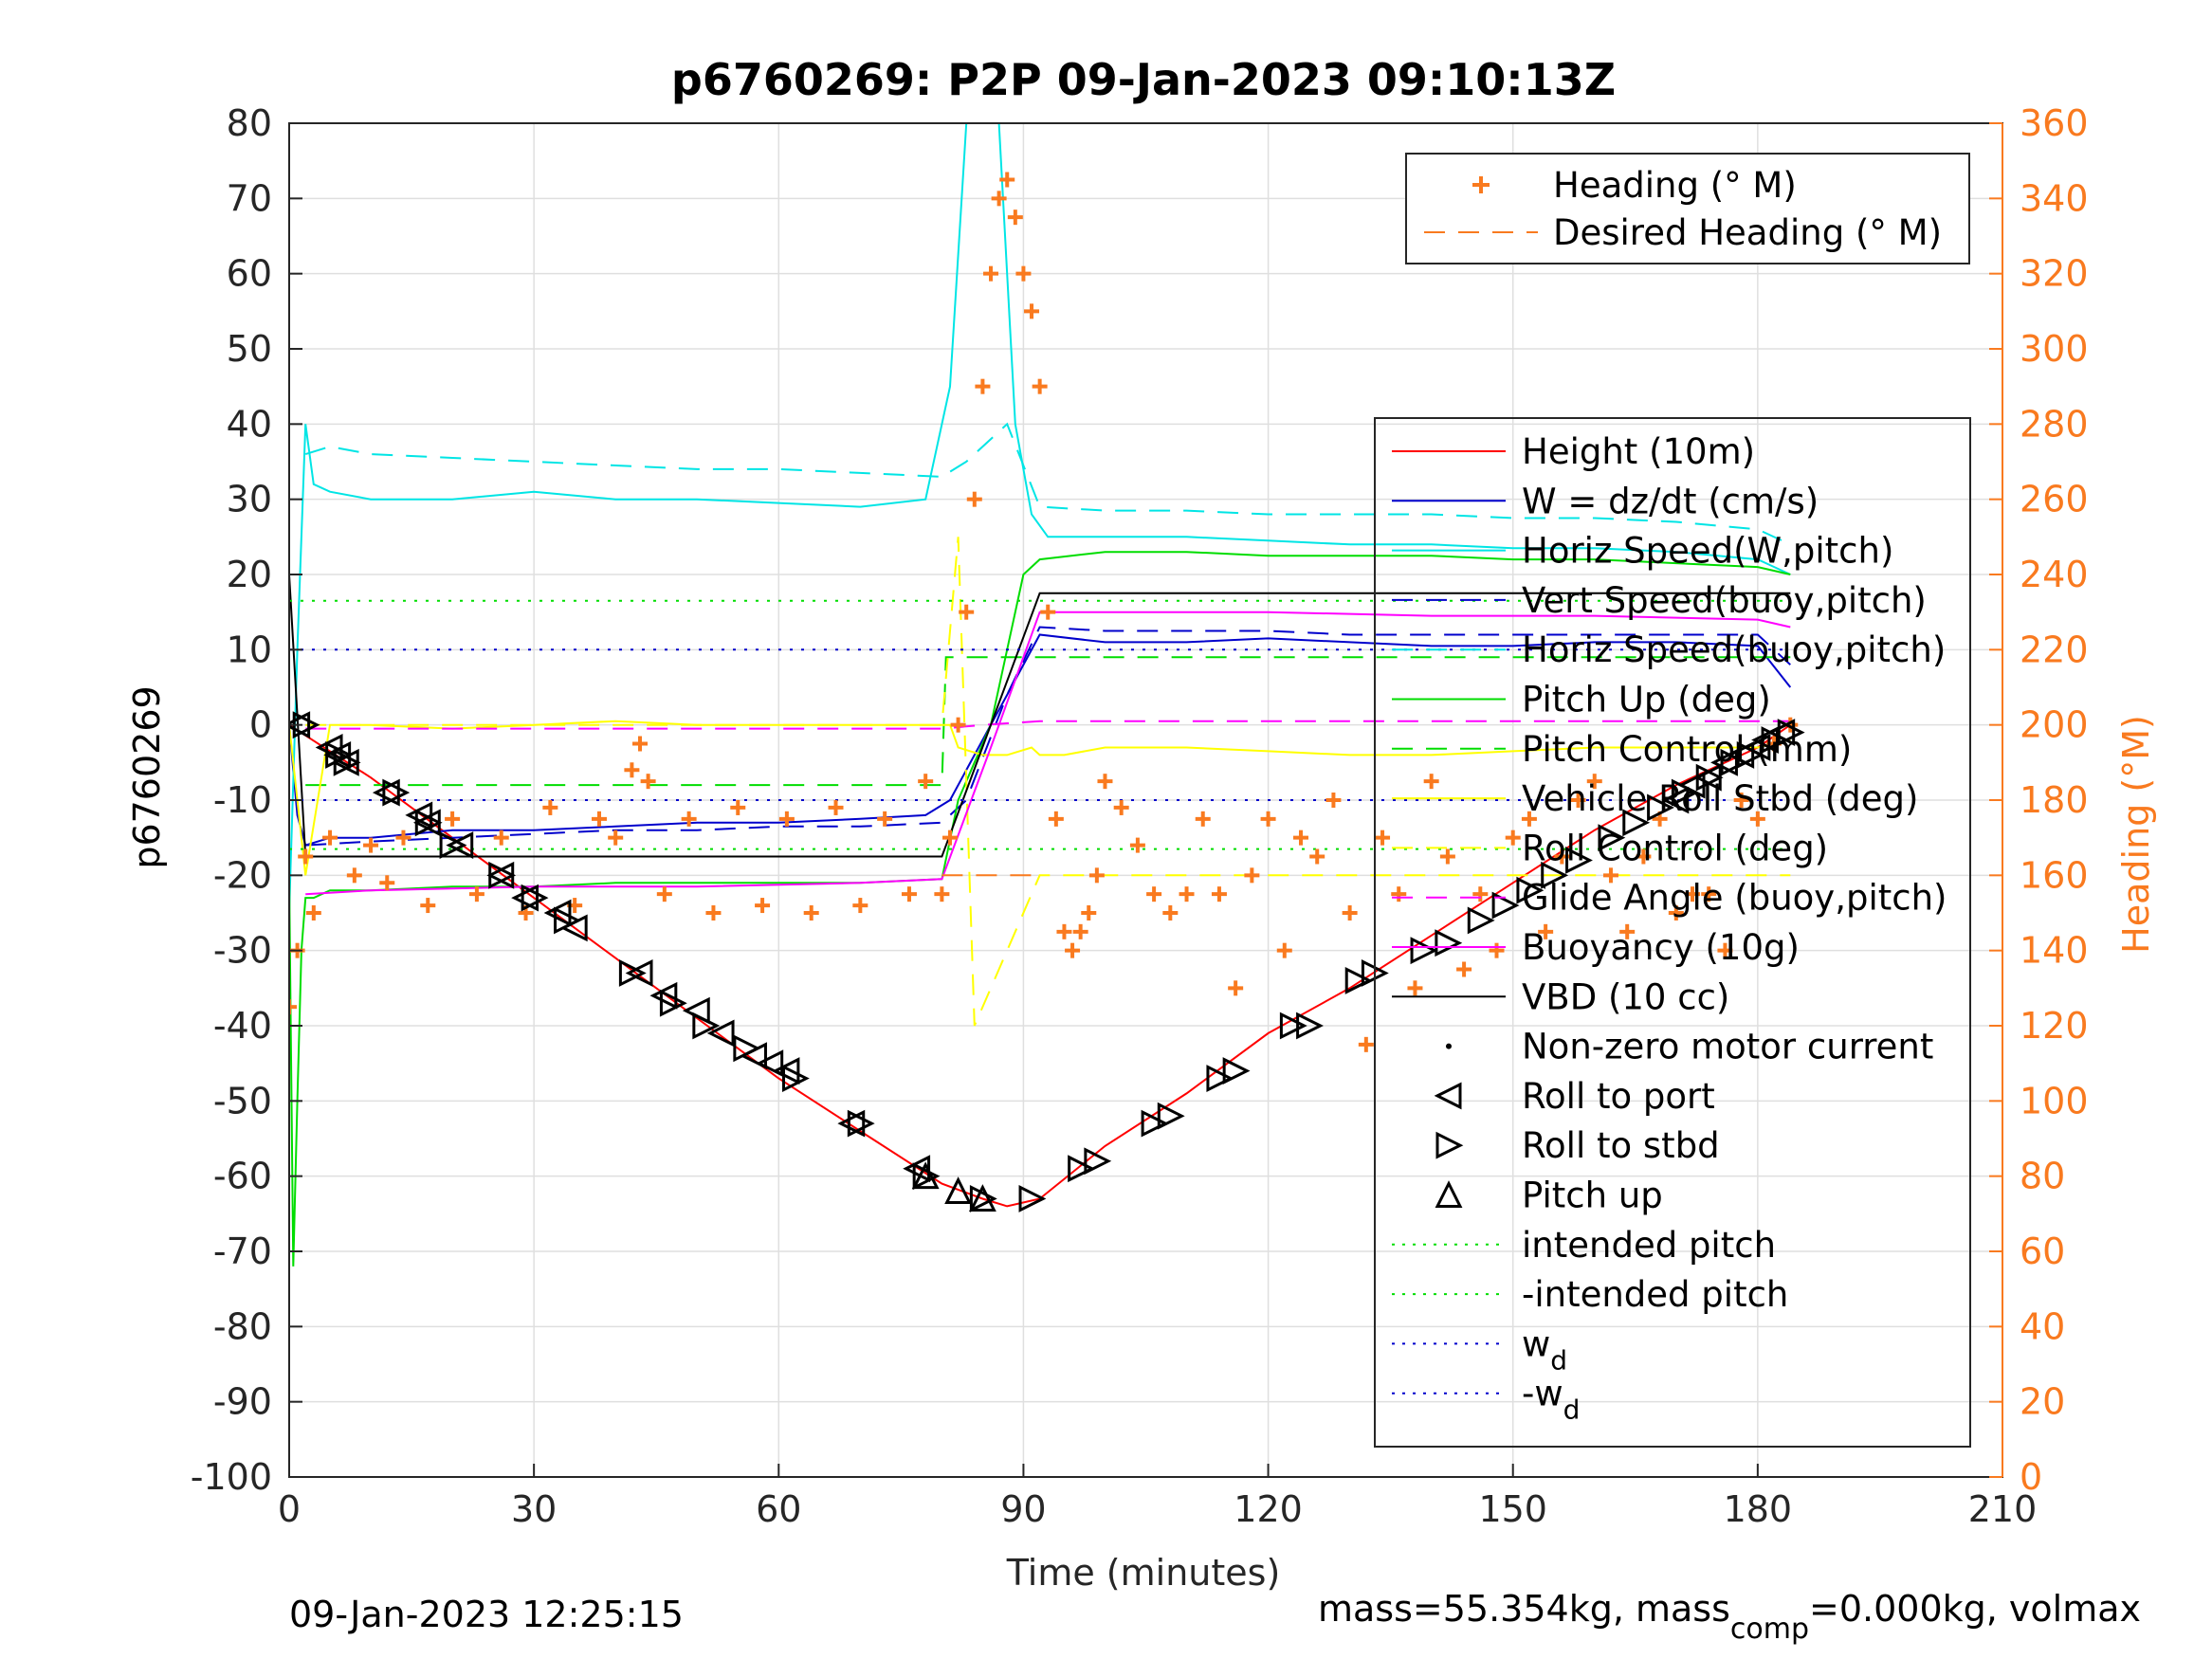 Image resolution: width=2212 pixels, height=1659 pixels. What do you see at coordinates (1572, 1410) in the screenshot?
I see `legend-label-sub: d` at bounding box center [1572, 1410].